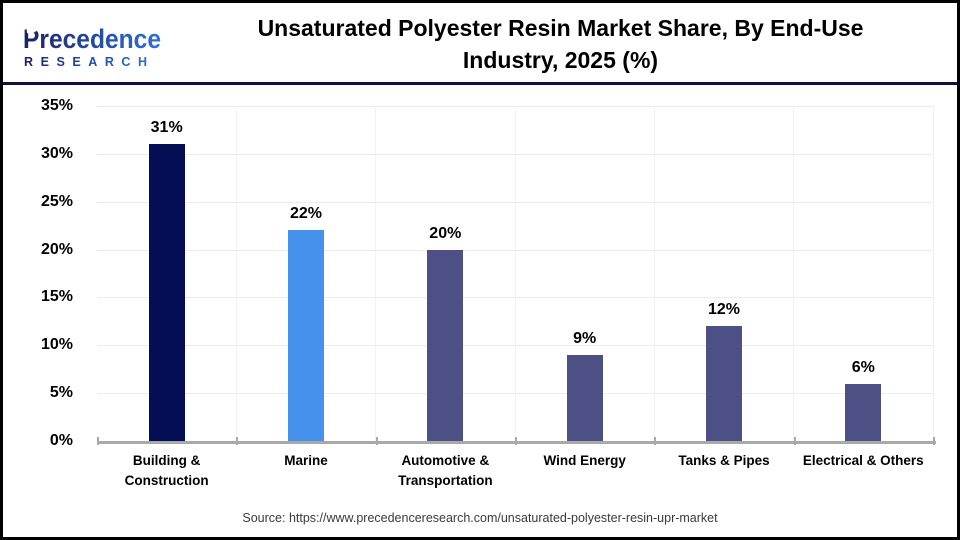  Describe the element at coordinates (56, 201) in the screenshot. I see `y-tick-label: 25%` at that location.